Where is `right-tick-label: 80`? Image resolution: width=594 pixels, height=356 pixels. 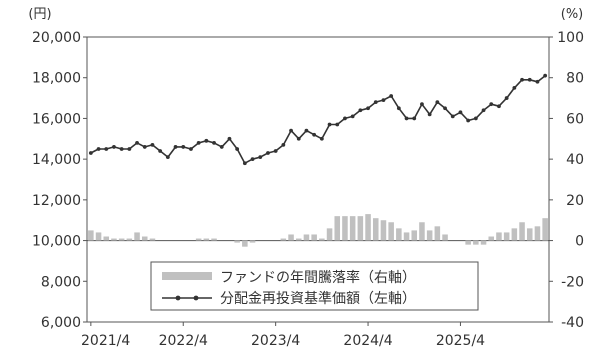 right-tick-label: 80 is located at coordinates (575, 79).